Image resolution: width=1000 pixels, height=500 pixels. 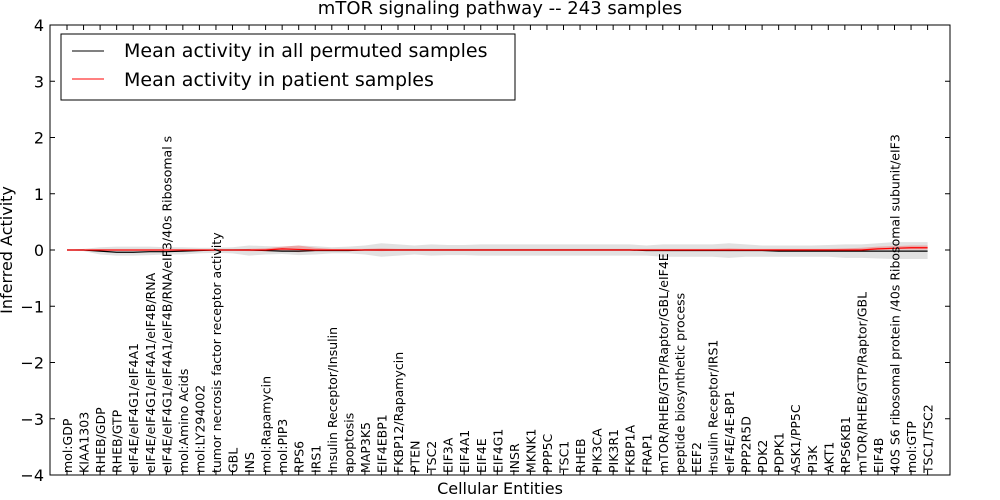 What do you see at coordinates (580, 455) in the screenshot?
I see `x-tick-label: RHEB` at bounding box center [580, 455].